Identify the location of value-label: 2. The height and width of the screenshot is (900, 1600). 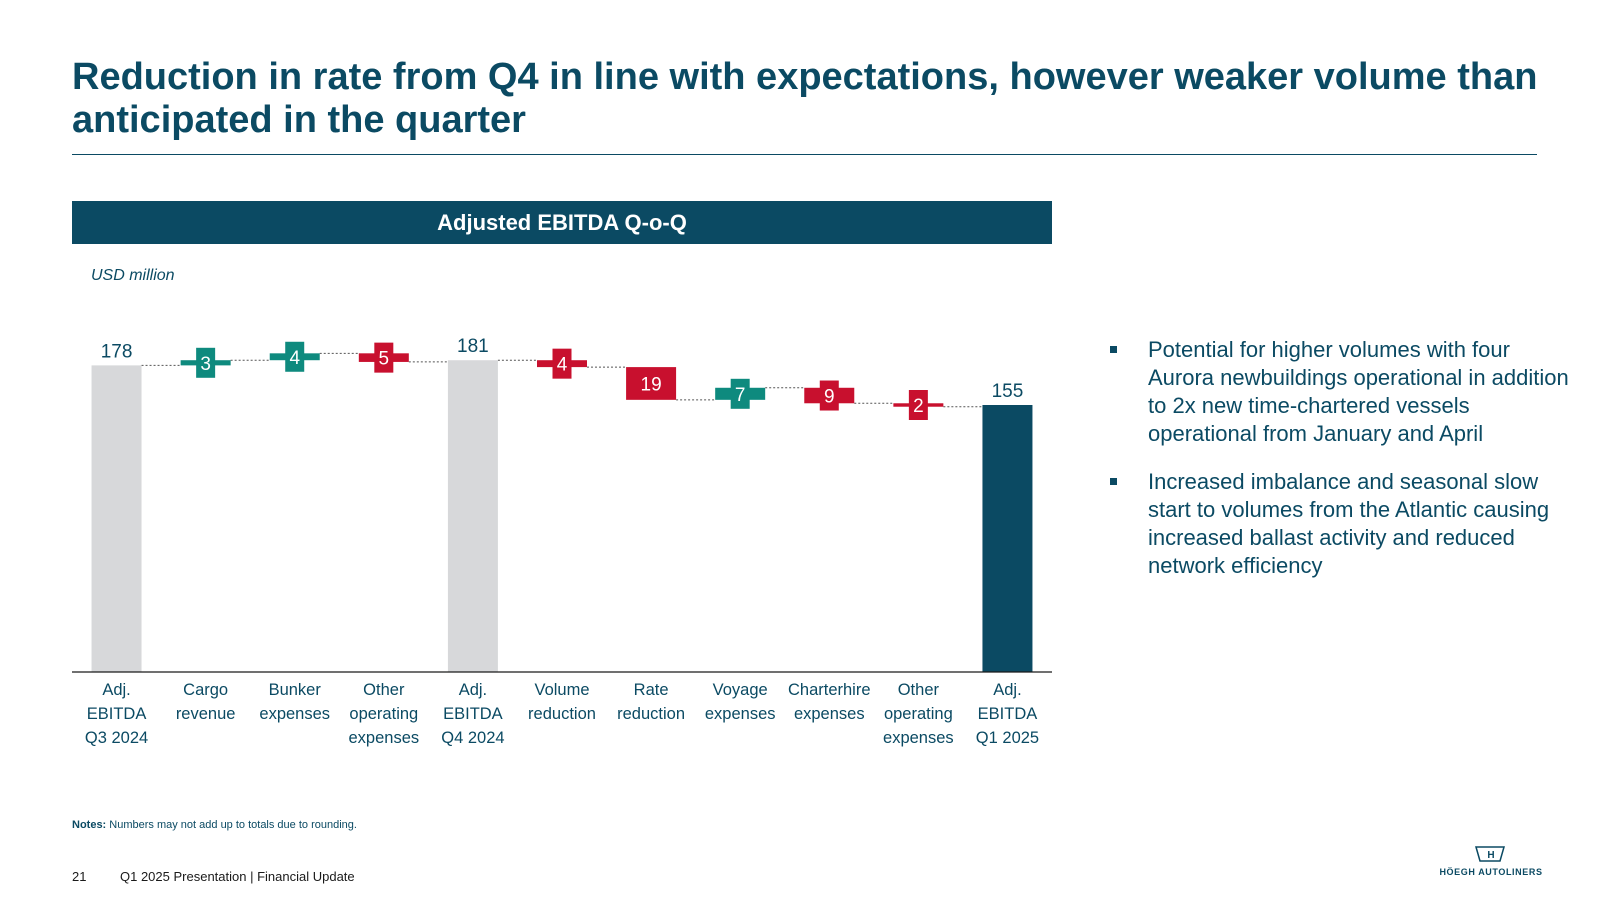
(918, 406).